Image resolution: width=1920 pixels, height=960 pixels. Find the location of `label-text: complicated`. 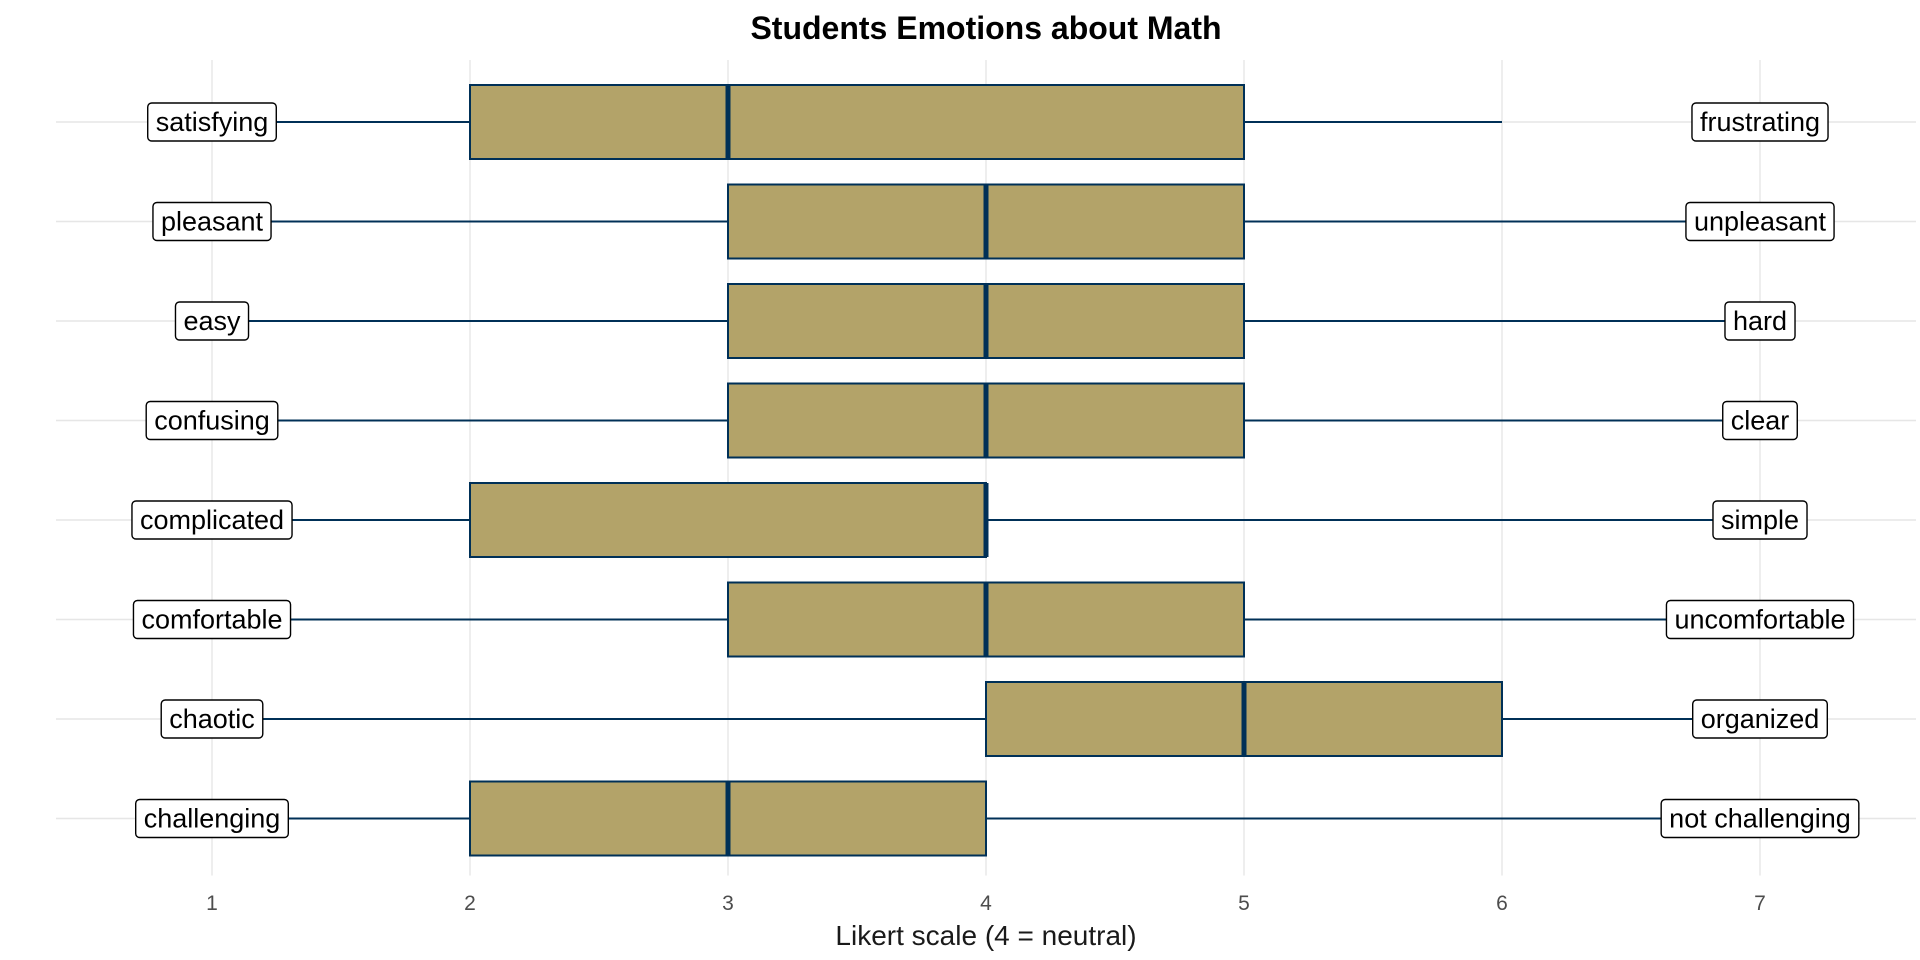

label-text: complicated is located at coordinates (212, 520).